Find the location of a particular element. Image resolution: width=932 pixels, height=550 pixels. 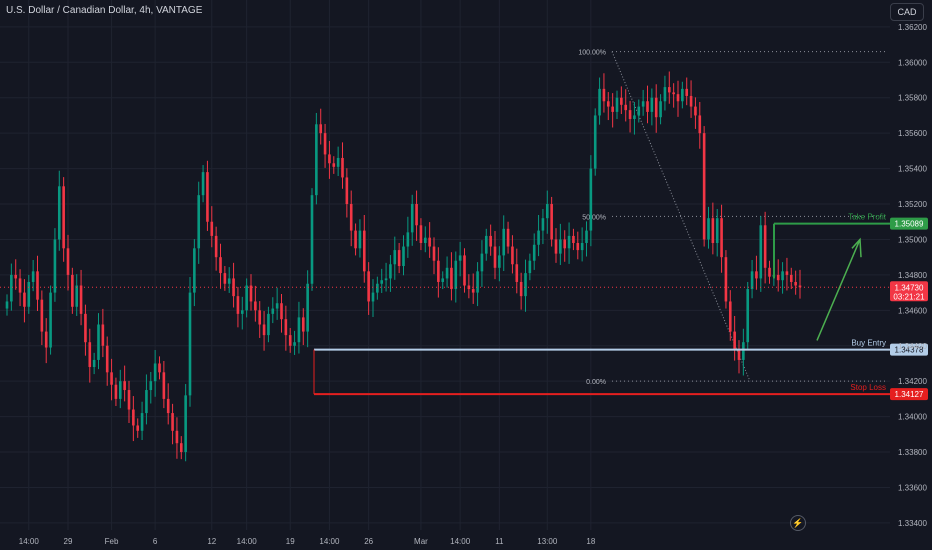

y-tick-label: 1.33400 is located at coordinates (912, 523).